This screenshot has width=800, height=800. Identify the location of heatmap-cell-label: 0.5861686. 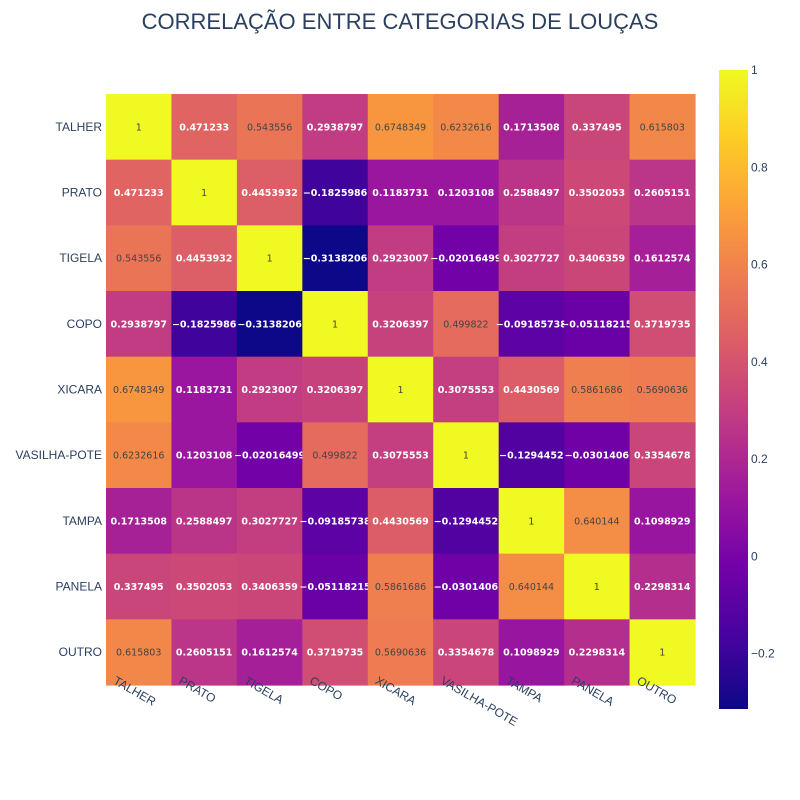
(596, 390).